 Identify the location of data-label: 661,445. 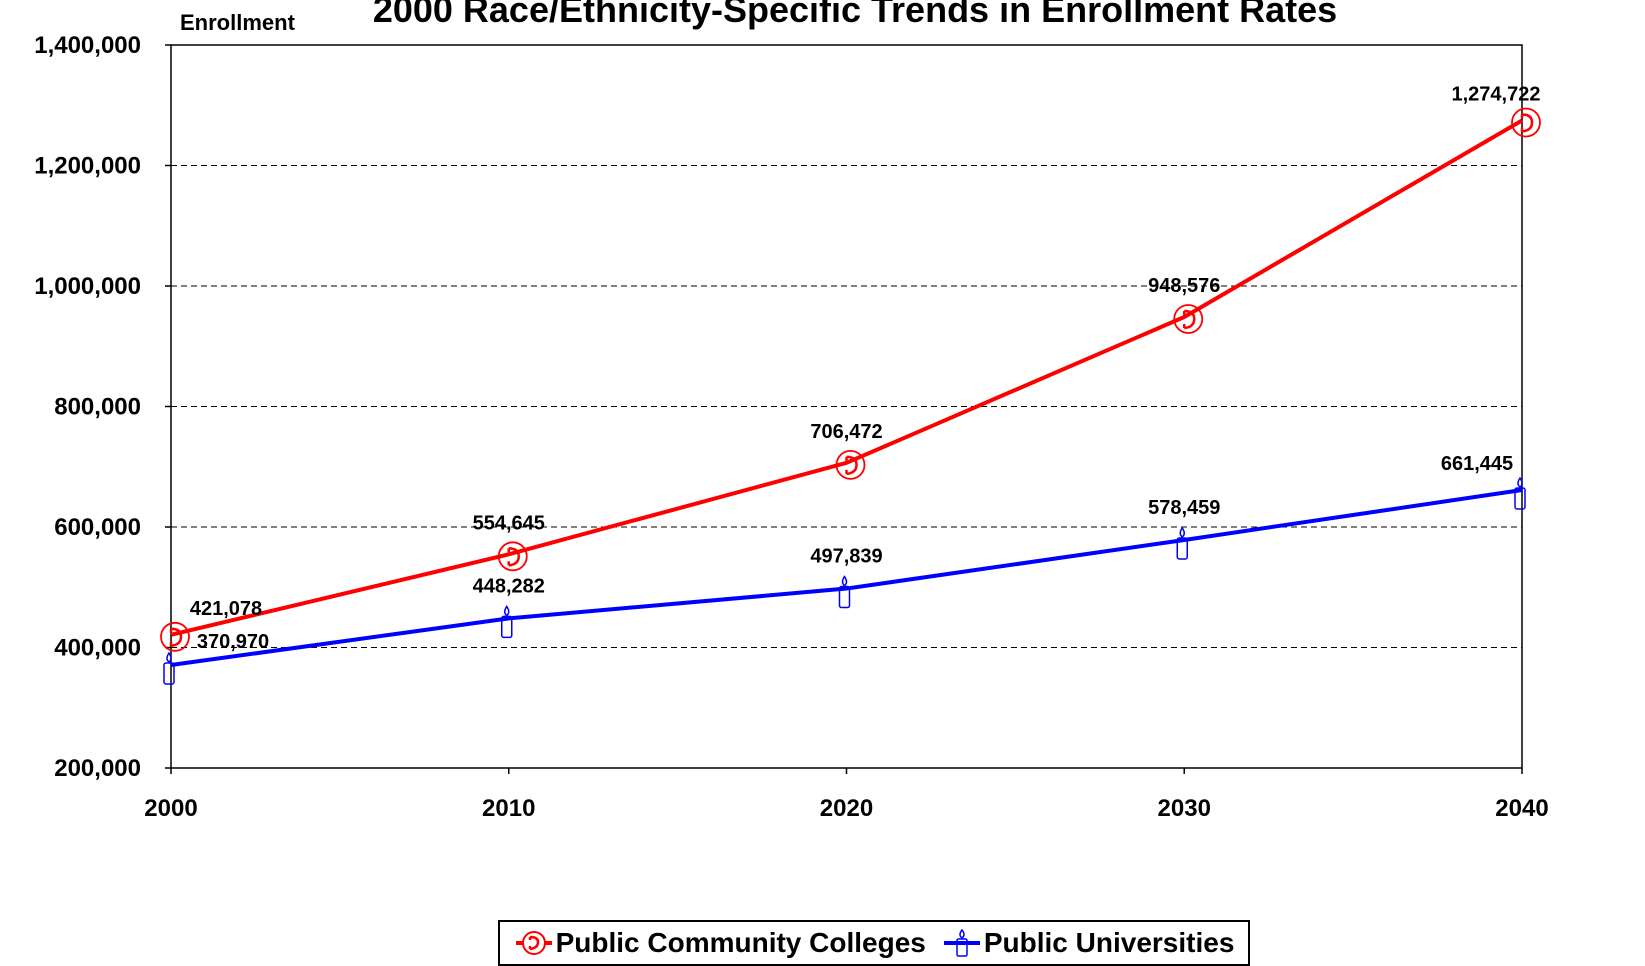
(1477, 464).